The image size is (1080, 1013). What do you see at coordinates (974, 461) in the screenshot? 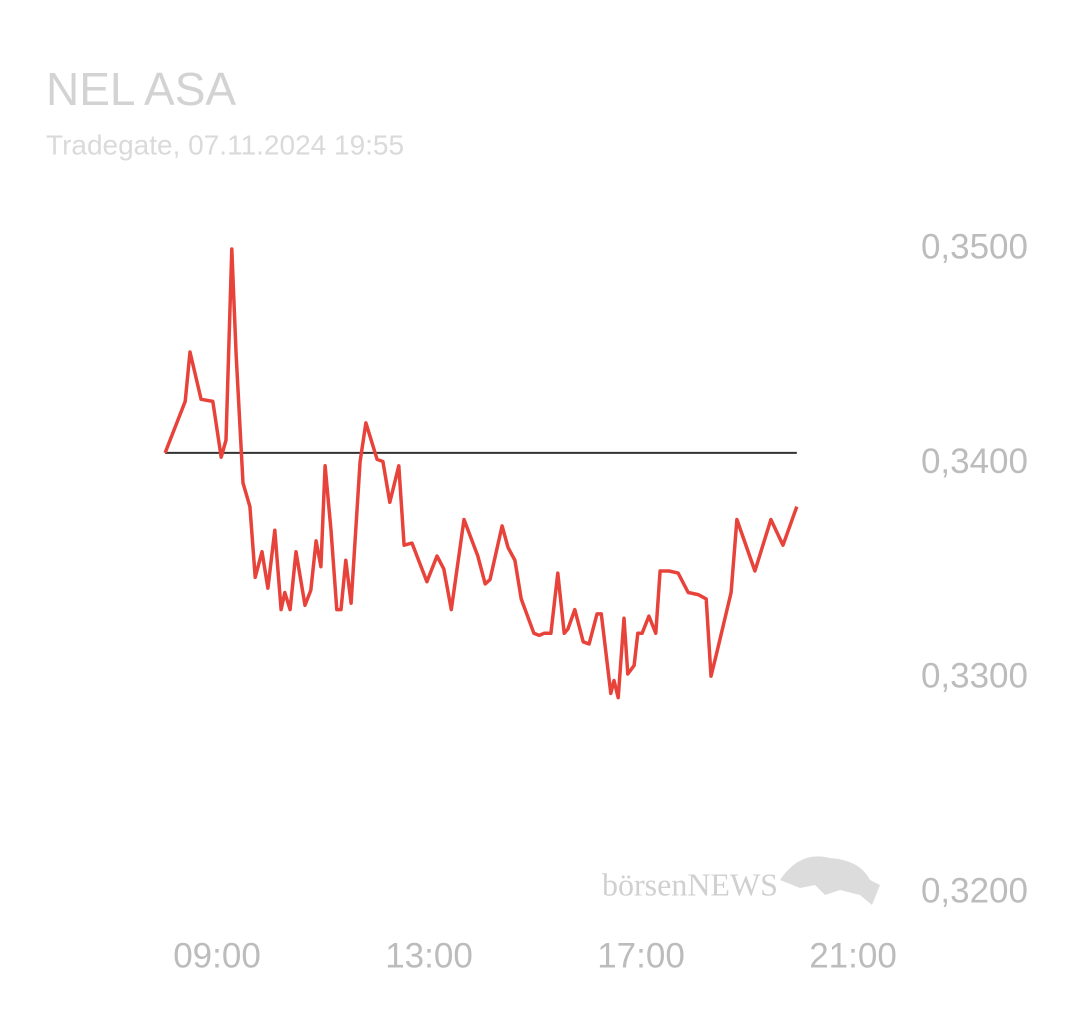
I see `y-tick-label: 0,3400` at bounding box center [974, 461].